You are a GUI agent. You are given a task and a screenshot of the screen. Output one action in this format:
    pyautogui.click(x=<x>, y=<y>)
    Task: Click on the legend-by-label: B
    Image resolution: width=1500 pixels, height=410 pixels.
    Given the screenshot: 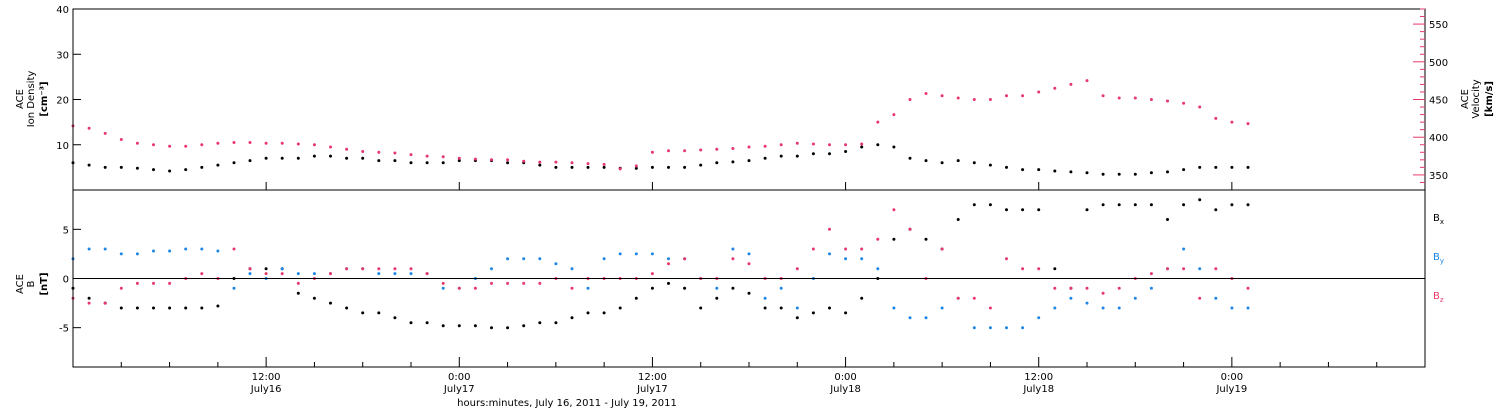 What is the action you would take?
    pyautogui.click(x=1436, y=257)
    